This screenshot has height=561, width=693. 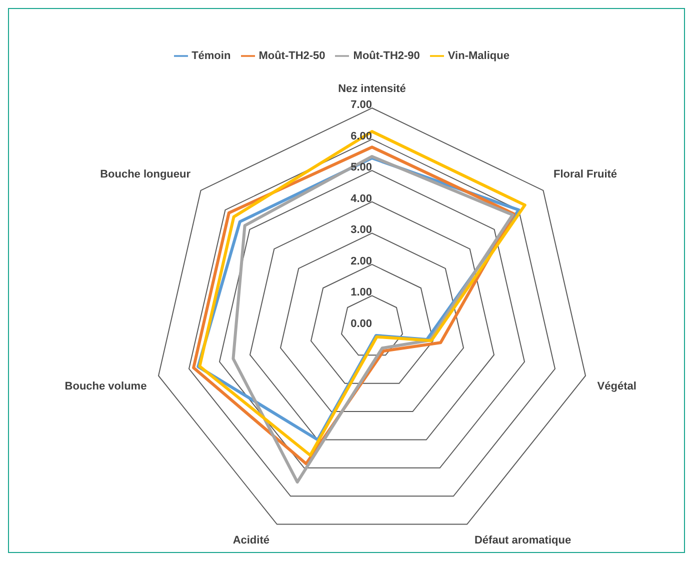 What do you see at coordinates (585, 174) in the screenshot?
I see `spoke-label: Floral Fruité` at bounding box center [585, 174].